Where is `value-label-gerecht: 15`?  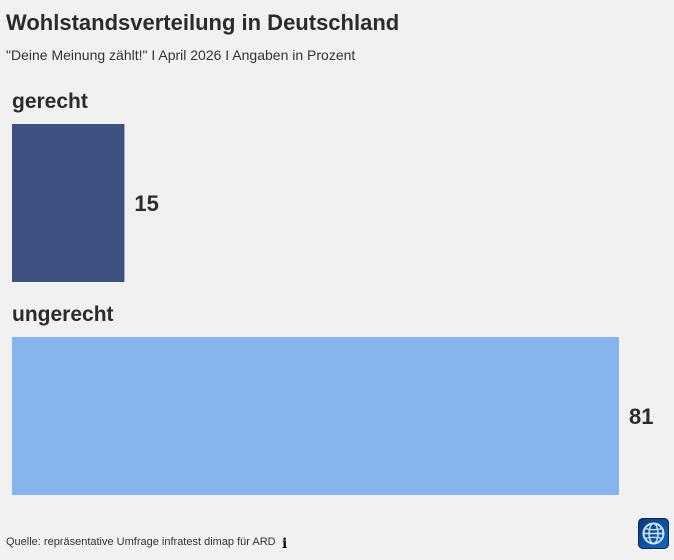
value-label-gerecht: 15 is located at coordinates (146, 203).